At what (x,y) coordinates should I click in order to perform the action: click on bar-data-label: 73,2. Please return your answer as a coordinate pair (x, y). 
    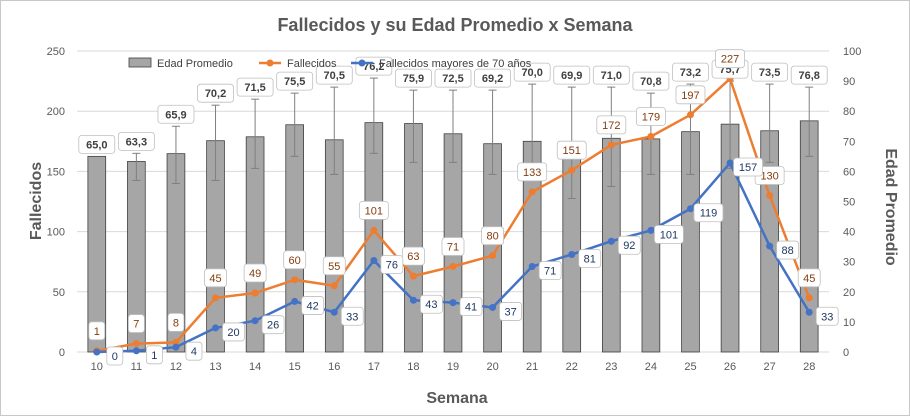
    Looking at the image, I should click on (690, 73).